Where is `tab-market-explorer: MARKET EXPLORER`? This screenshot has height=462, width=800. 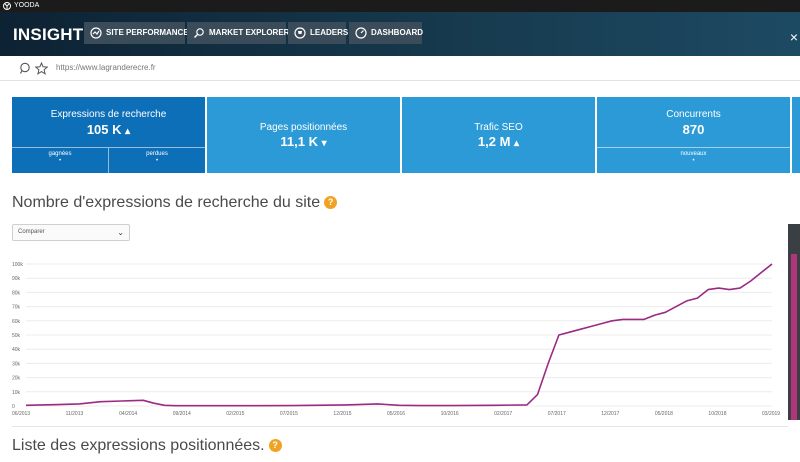
tab-market-explorer: MARKET EXPLORER is located at coordinates (238, 33).